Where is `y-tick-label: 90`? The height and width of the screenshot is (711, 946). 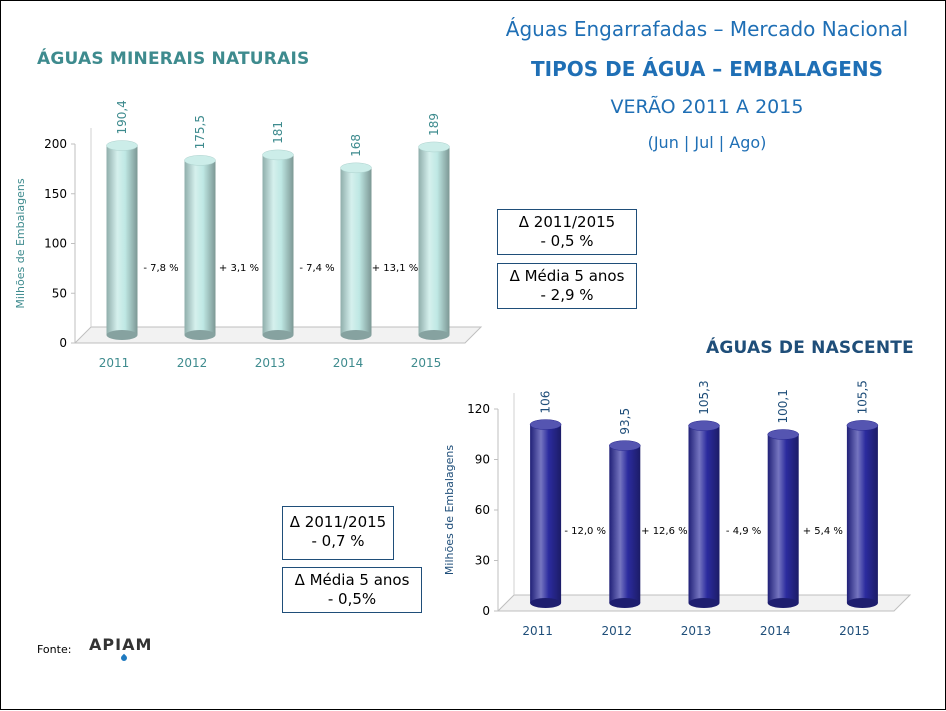
y-tick-label: 90 is located at coordinates (482, 460).